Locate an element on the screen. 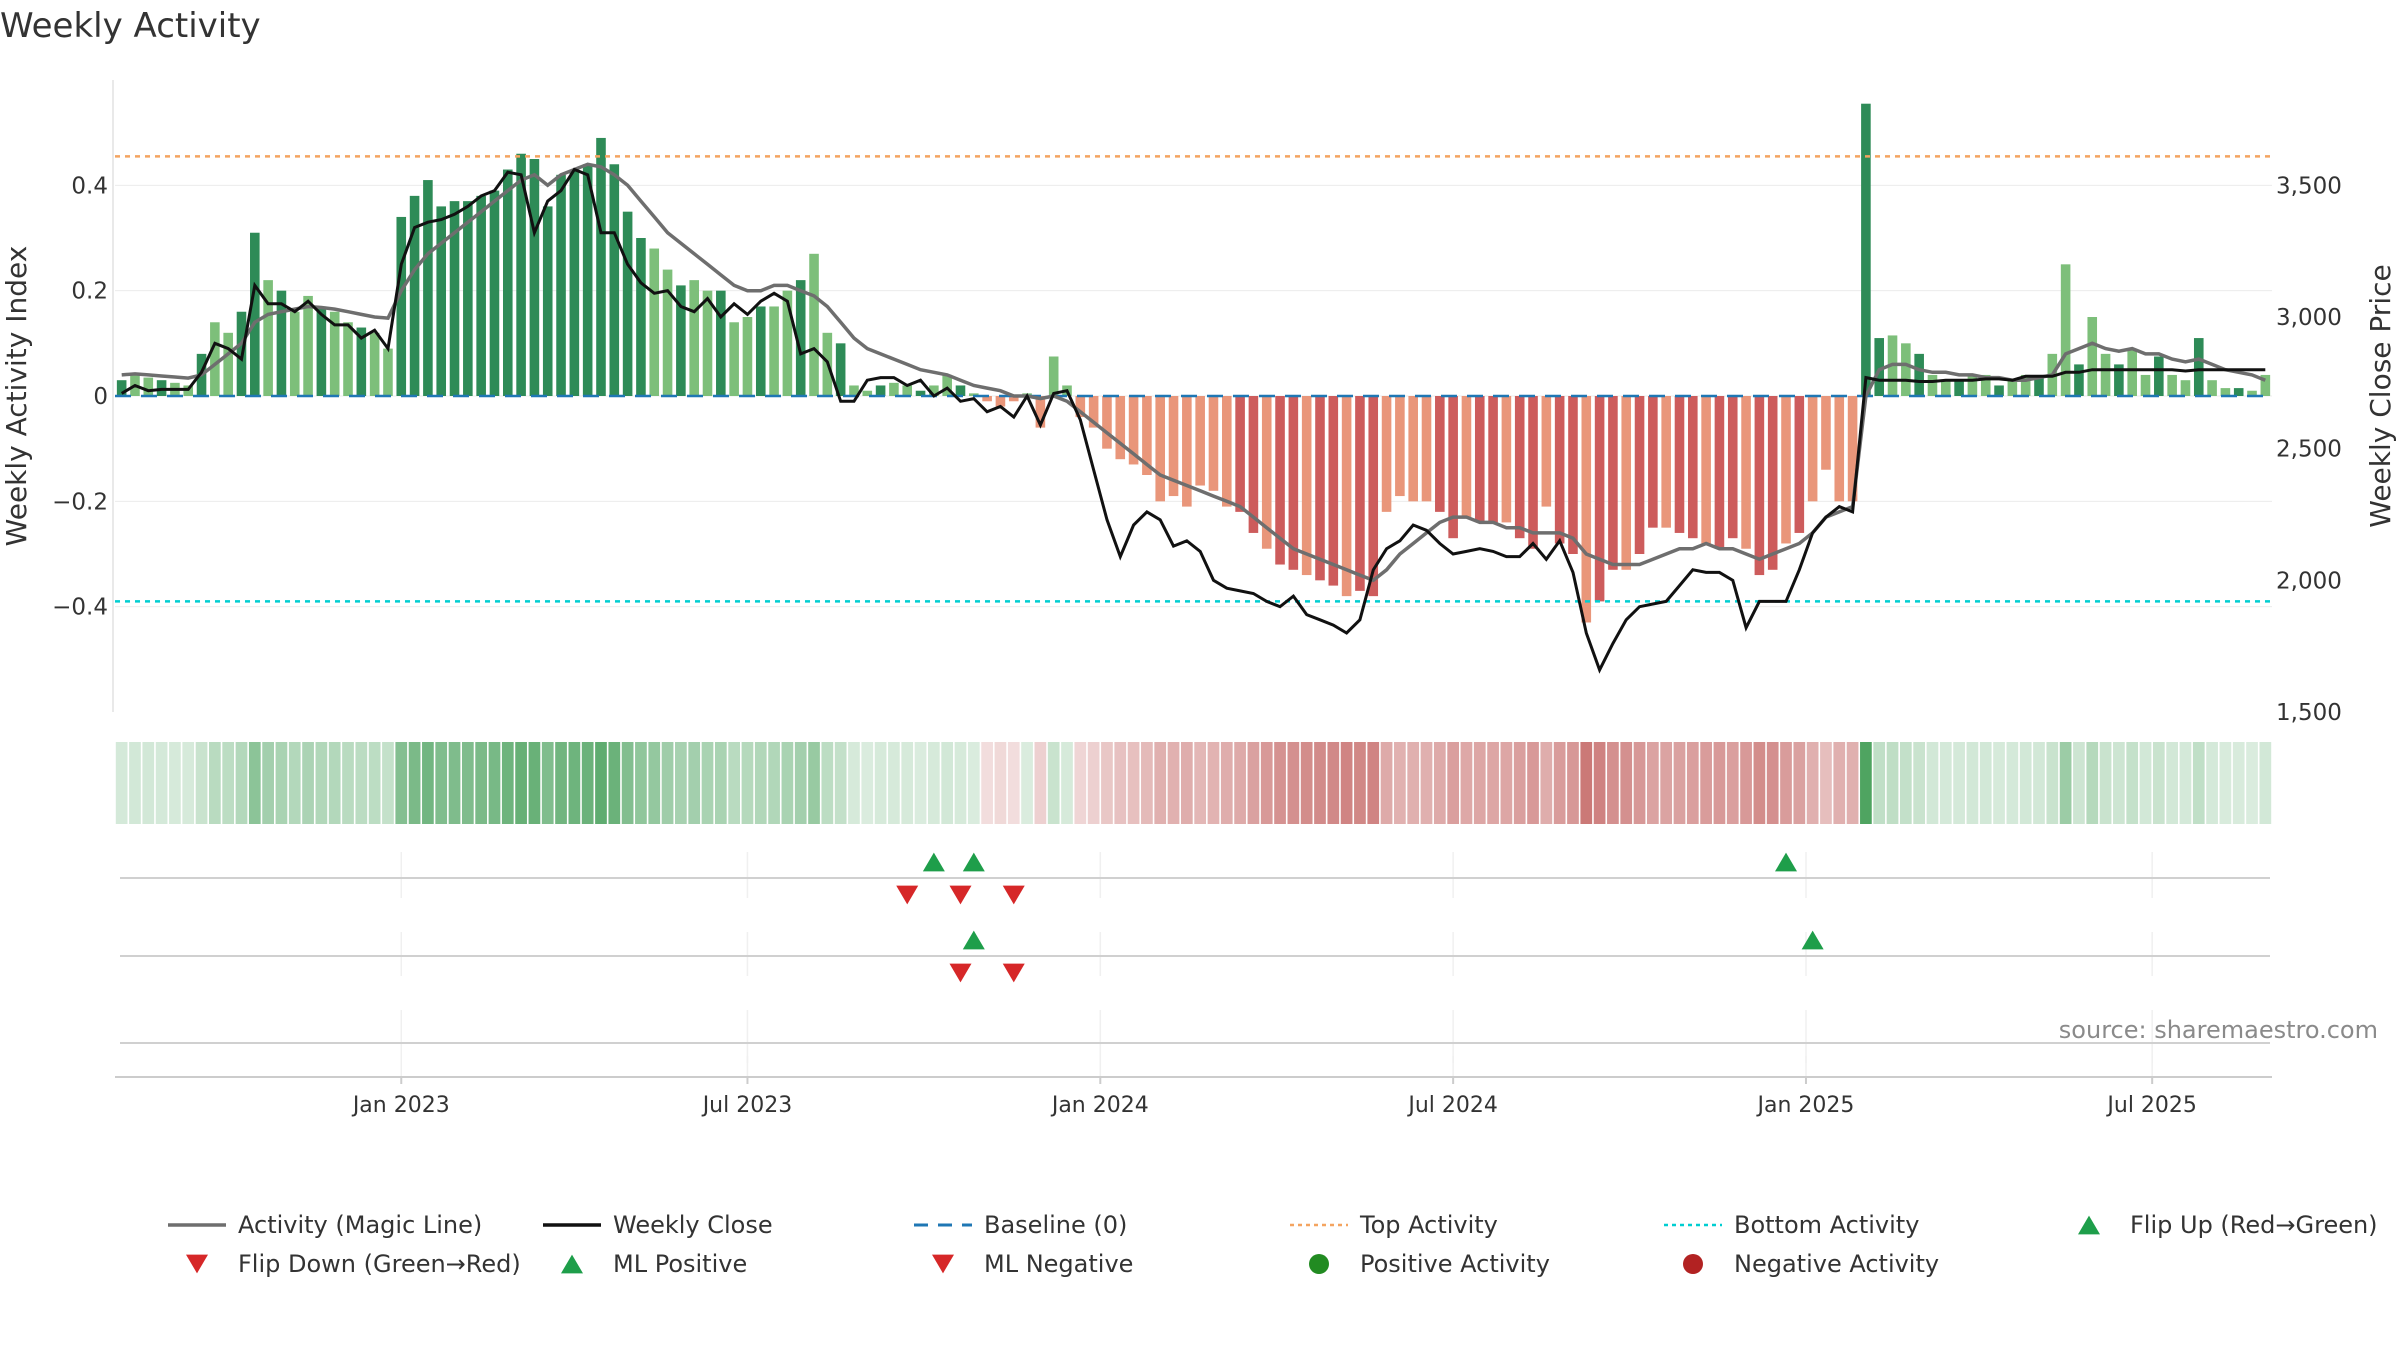 This screenshot has width=2400, height=1350. legend-label: ML Positive is located at coordinates (680, 1264).